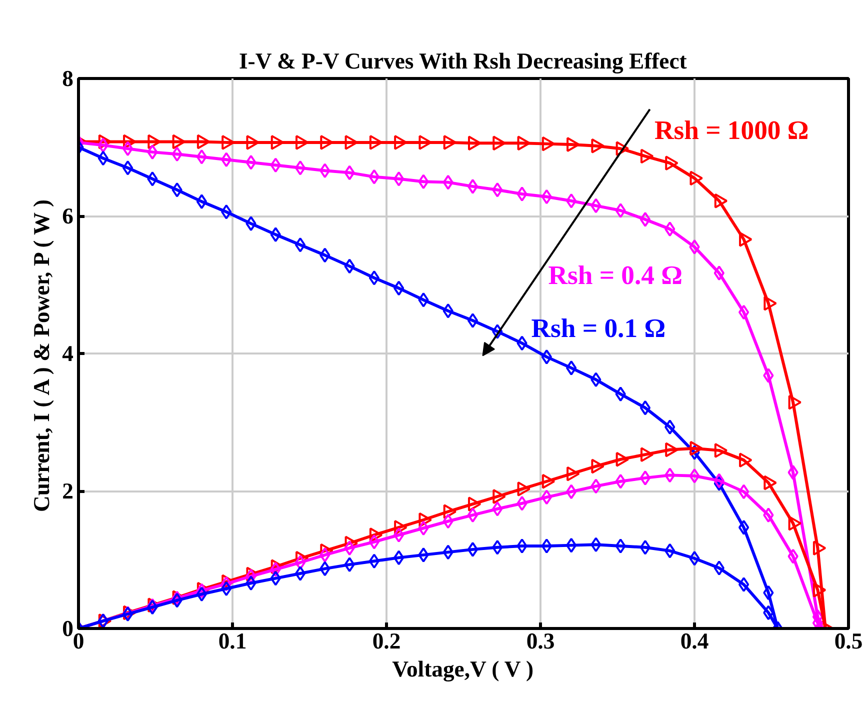 The width and height of the screenshot is (868, 728). What do you see at coordinates (463, 61) in the screenshot?
I see `chart-title: I-V & P-V Curves With Rsh Decreasing Effect` at bounding box center [463, 61].